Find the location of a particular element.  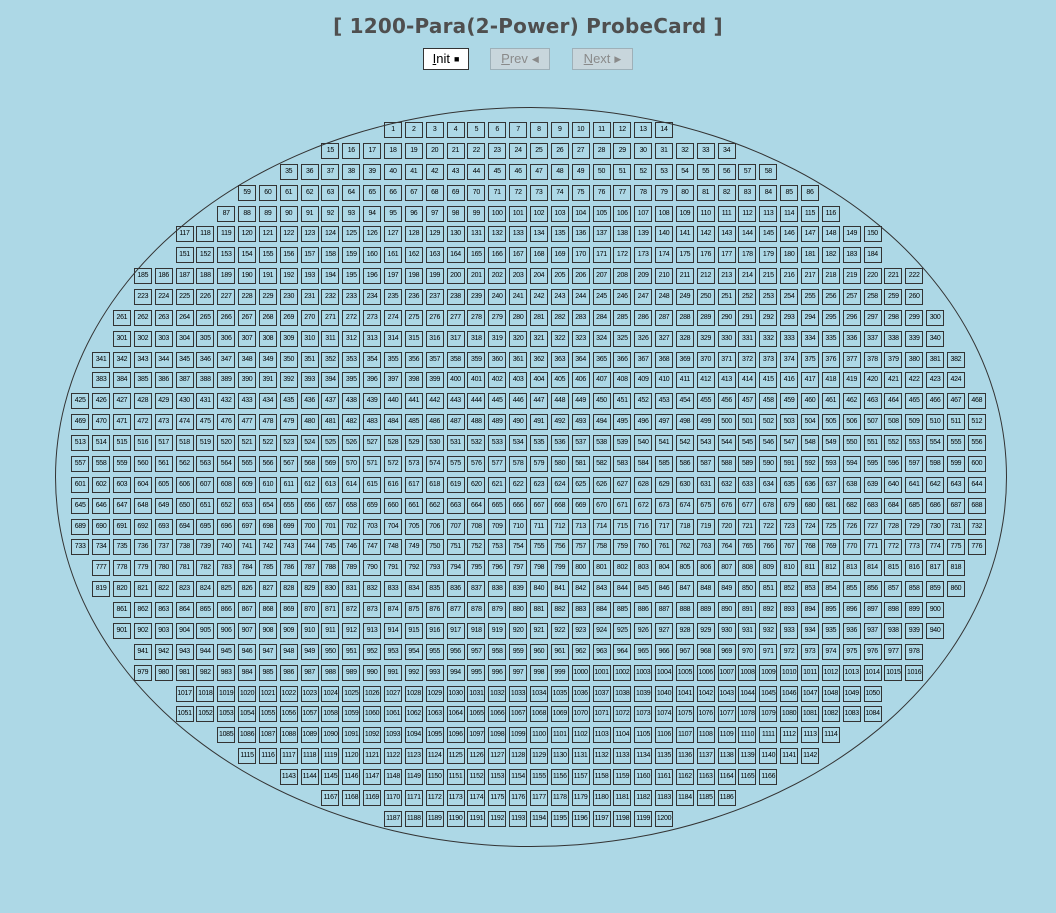

die-cell: 300 is located at coordinates (935, 317).